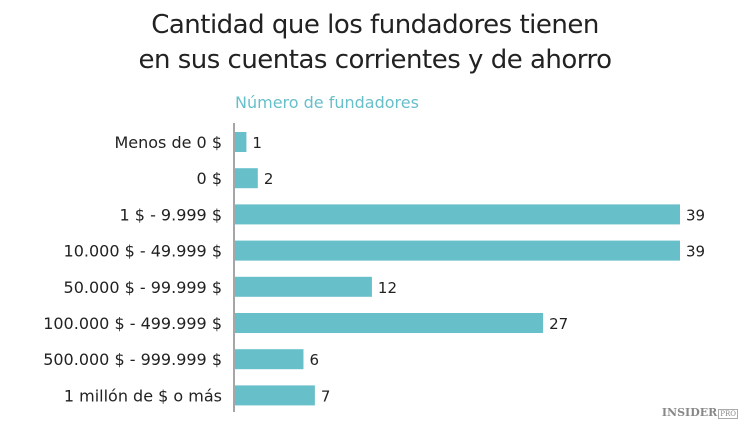 The height and width of the screenshot is (432, 750). What do you see at coordinates (375, 25) in the screenshot?
I see `title-line-1: Cantidad que los fundadores tienen` at bounding box center [375, 25].